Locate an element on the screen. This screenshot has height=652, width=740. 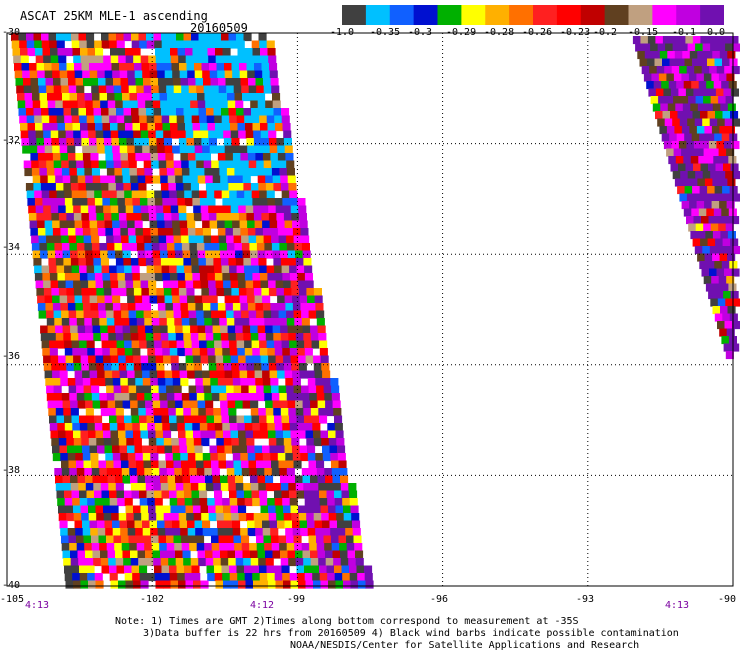
colorbar-segment is located at coordinates (426, 15).